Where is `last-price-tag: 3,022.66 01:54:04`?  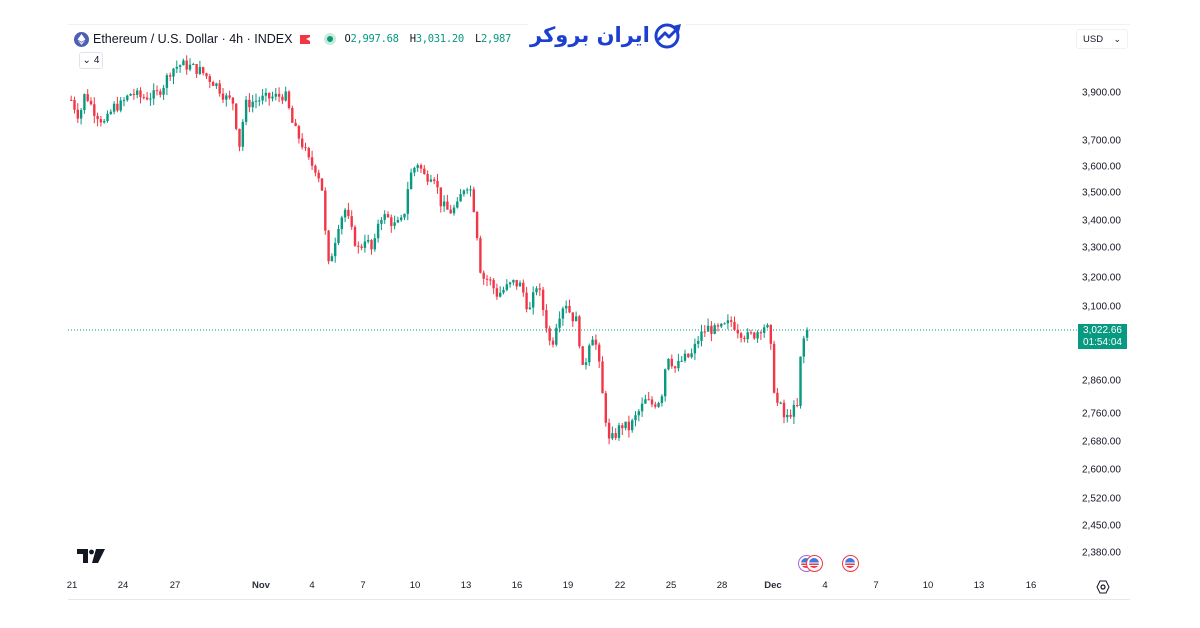
last-price-tag: 3,022.66 01:54:04 is located at coordinates (1102, 336).